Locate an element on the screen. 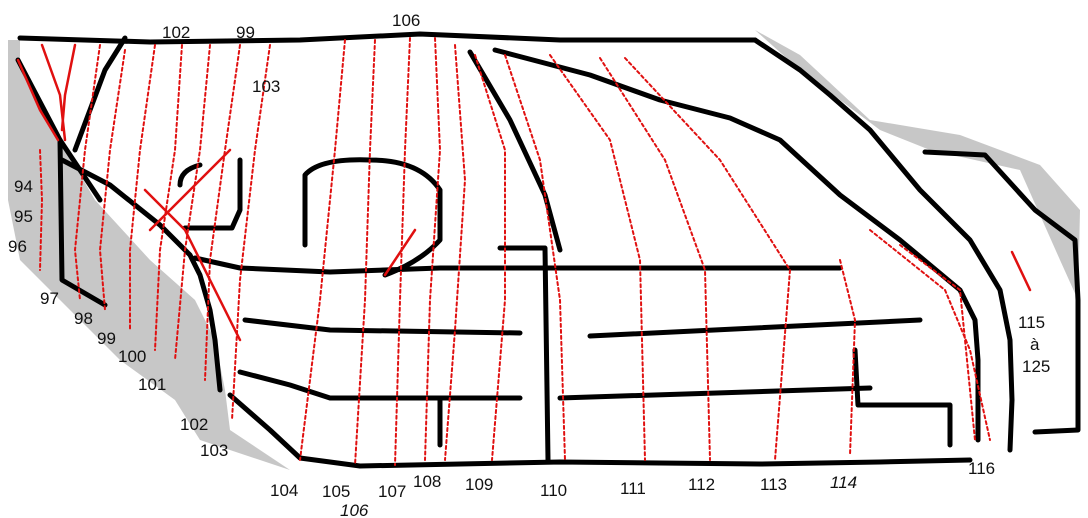 The height and width of the screenshot is (518, 1088). label-96: 96 is located at coordinates (17, 246).